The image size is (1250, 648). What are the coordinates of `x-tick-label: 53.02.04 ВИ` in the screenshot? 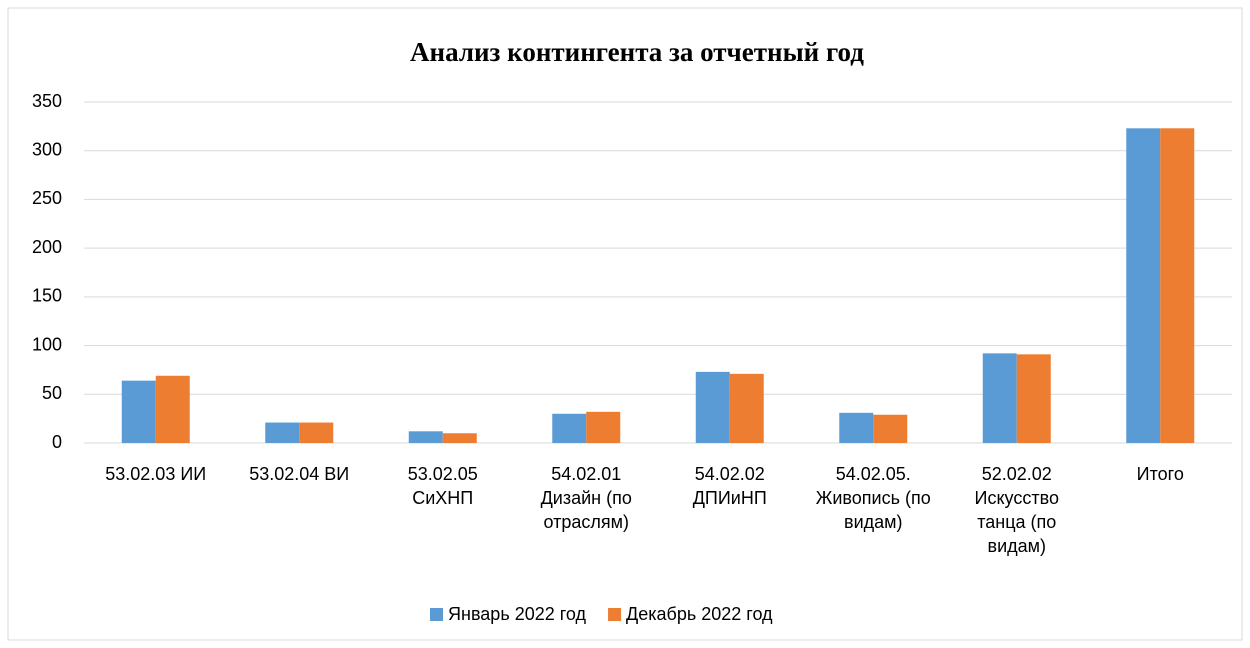 It's located at (299, 474).